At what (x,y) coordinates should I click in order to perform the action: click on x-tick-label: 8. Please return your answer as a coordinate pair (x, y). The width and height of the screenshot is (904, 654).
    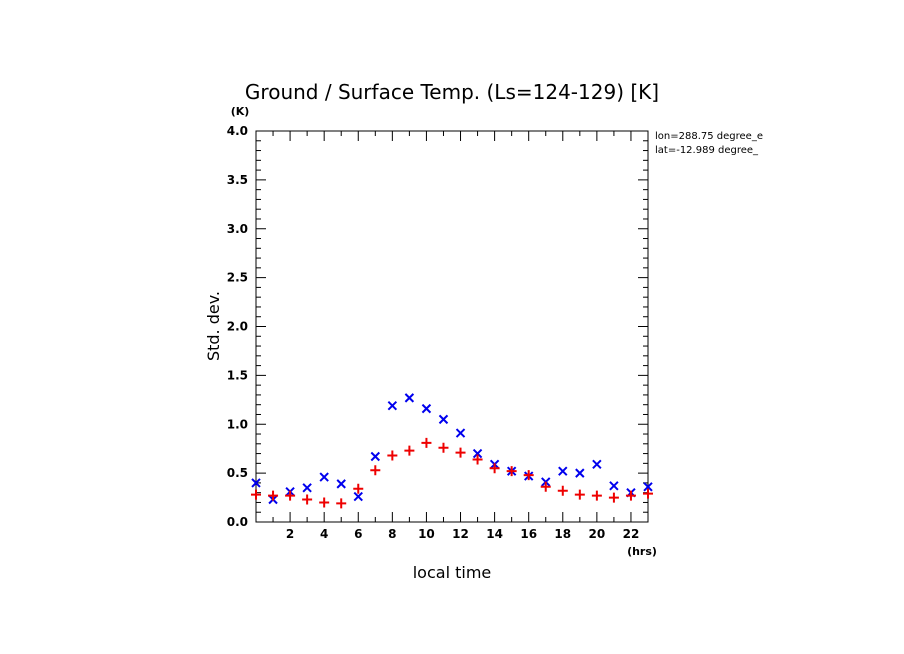
    Looking at the image, I should click on (392, 534).